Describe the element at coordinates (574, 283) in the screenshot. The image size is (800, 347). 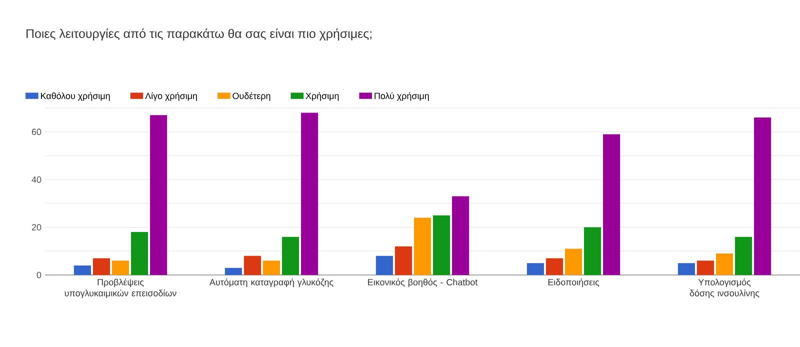
I see `x-tick-label: Ειδοποιήσεις` at that location.